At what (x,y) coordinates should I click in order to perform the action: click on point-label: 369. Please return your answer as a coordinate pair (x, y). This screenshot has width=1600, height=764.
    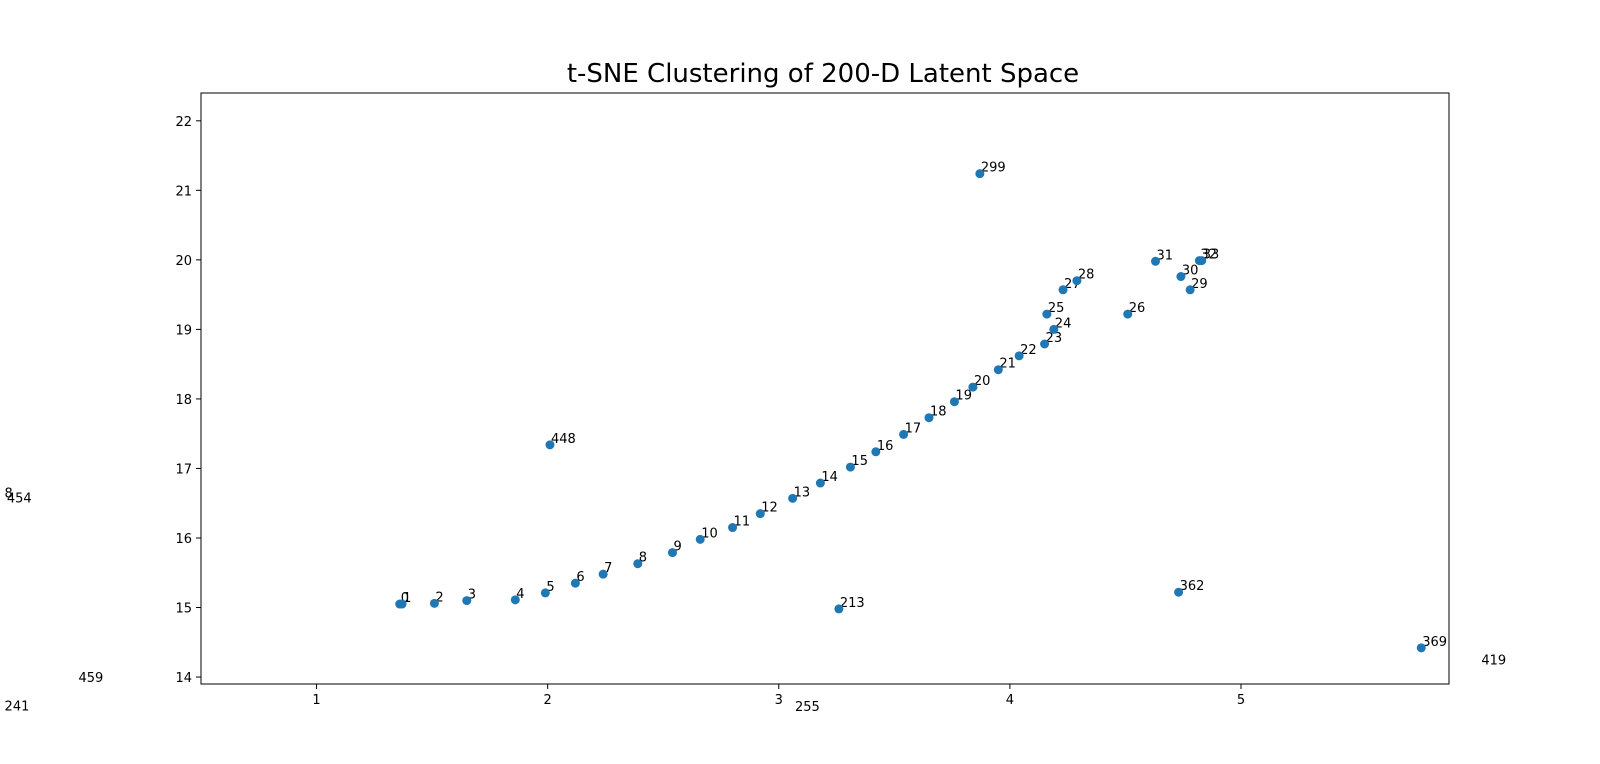
    Looking at the image, I should click on (1434, 642).